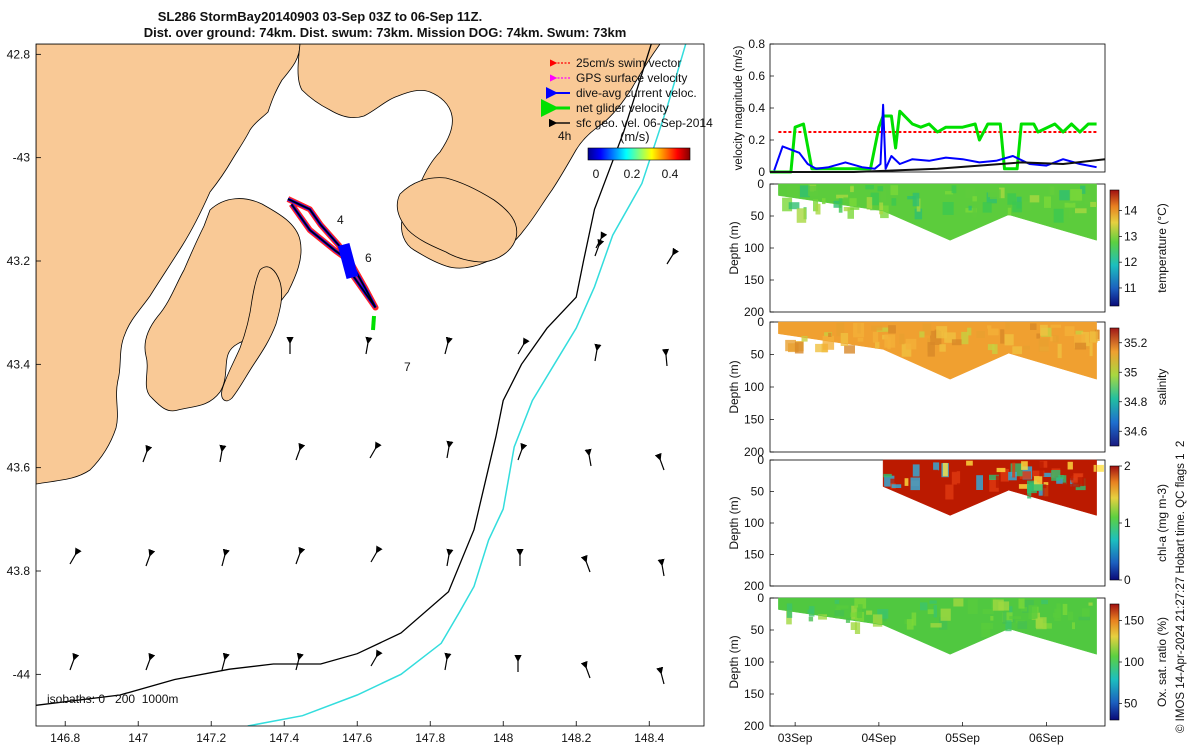 Image resolution: width=1200 pixels, height=750 pixels. What do you see at coordinates (19, 364) in the screenshot?
I see `map-y-tick-label: 43.4` at bounding box center [19, 364].